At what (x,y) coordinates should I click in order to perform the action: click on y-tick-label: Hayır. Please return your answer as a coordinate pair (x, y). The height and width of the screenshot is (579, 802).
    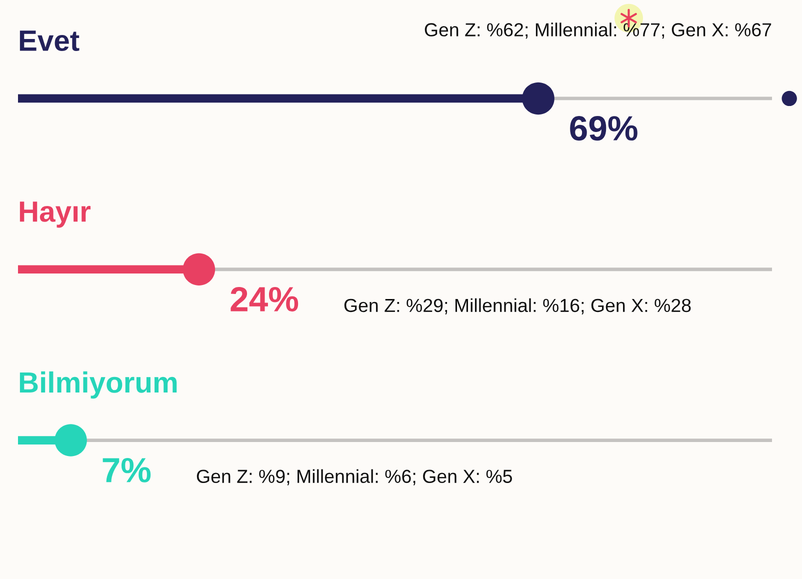
    Looking at the image, I should click on (55, 215).